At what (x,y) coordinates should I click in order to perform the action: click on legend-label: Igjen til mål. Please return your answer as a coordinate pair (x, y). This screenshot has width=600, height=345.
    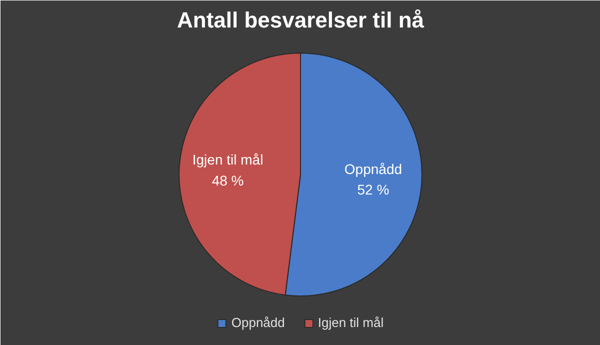
    Looking at the image, I should click on (351, 322).